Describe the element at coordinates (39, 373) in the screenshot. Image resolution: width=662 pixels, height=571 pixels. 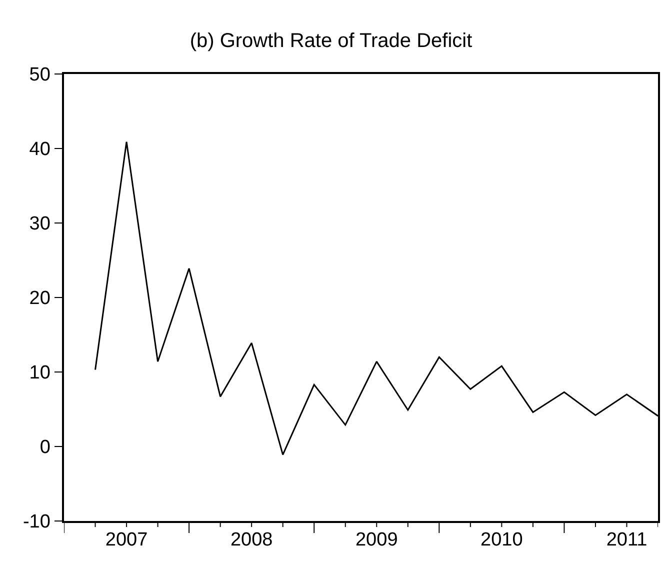
I see `y-tick-label: 10` at that location.